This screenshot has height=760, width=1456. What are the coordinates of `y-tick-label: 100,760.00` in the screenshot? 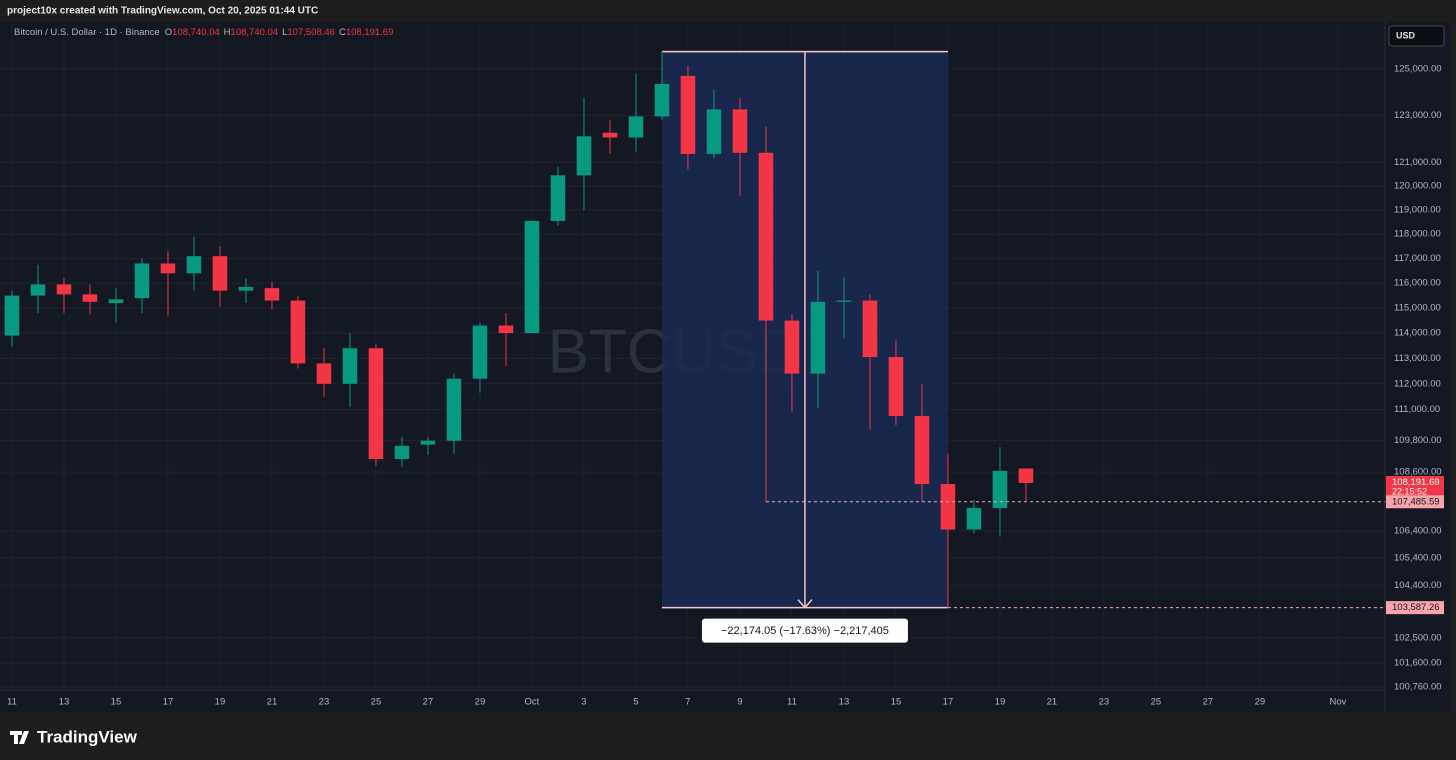 It's located at (1418, 686).